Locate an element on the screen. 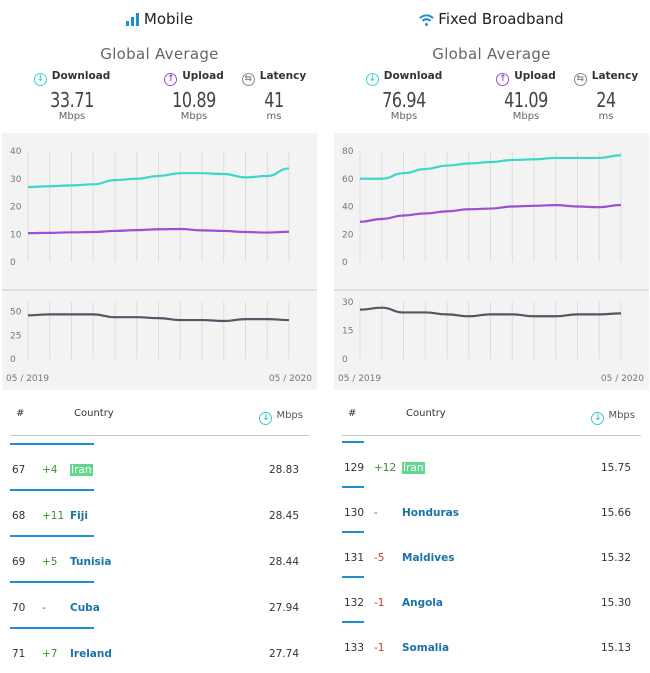 This screenshot has width=650, height=673. rank-cell: 133 is located at coordinates (354, 648).